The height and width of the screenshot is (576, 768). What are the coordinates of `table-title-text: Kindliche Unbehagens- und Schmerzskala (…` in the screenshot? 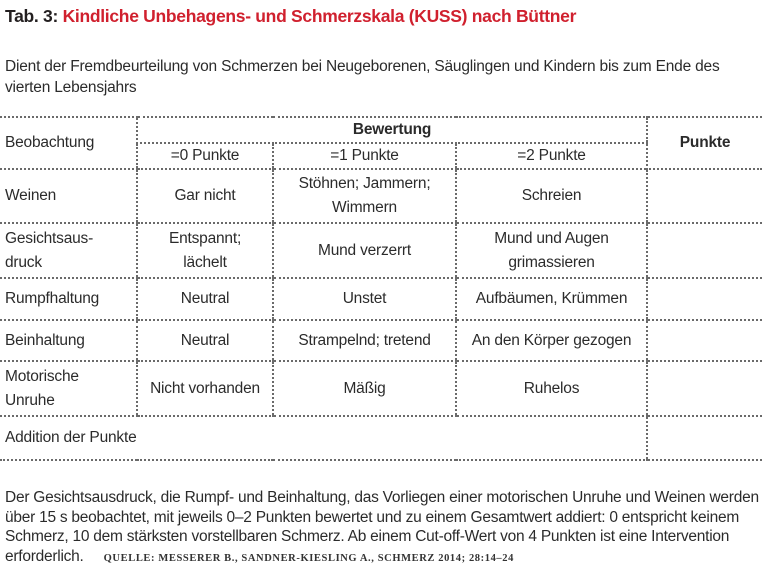 It's located at (319, 16).